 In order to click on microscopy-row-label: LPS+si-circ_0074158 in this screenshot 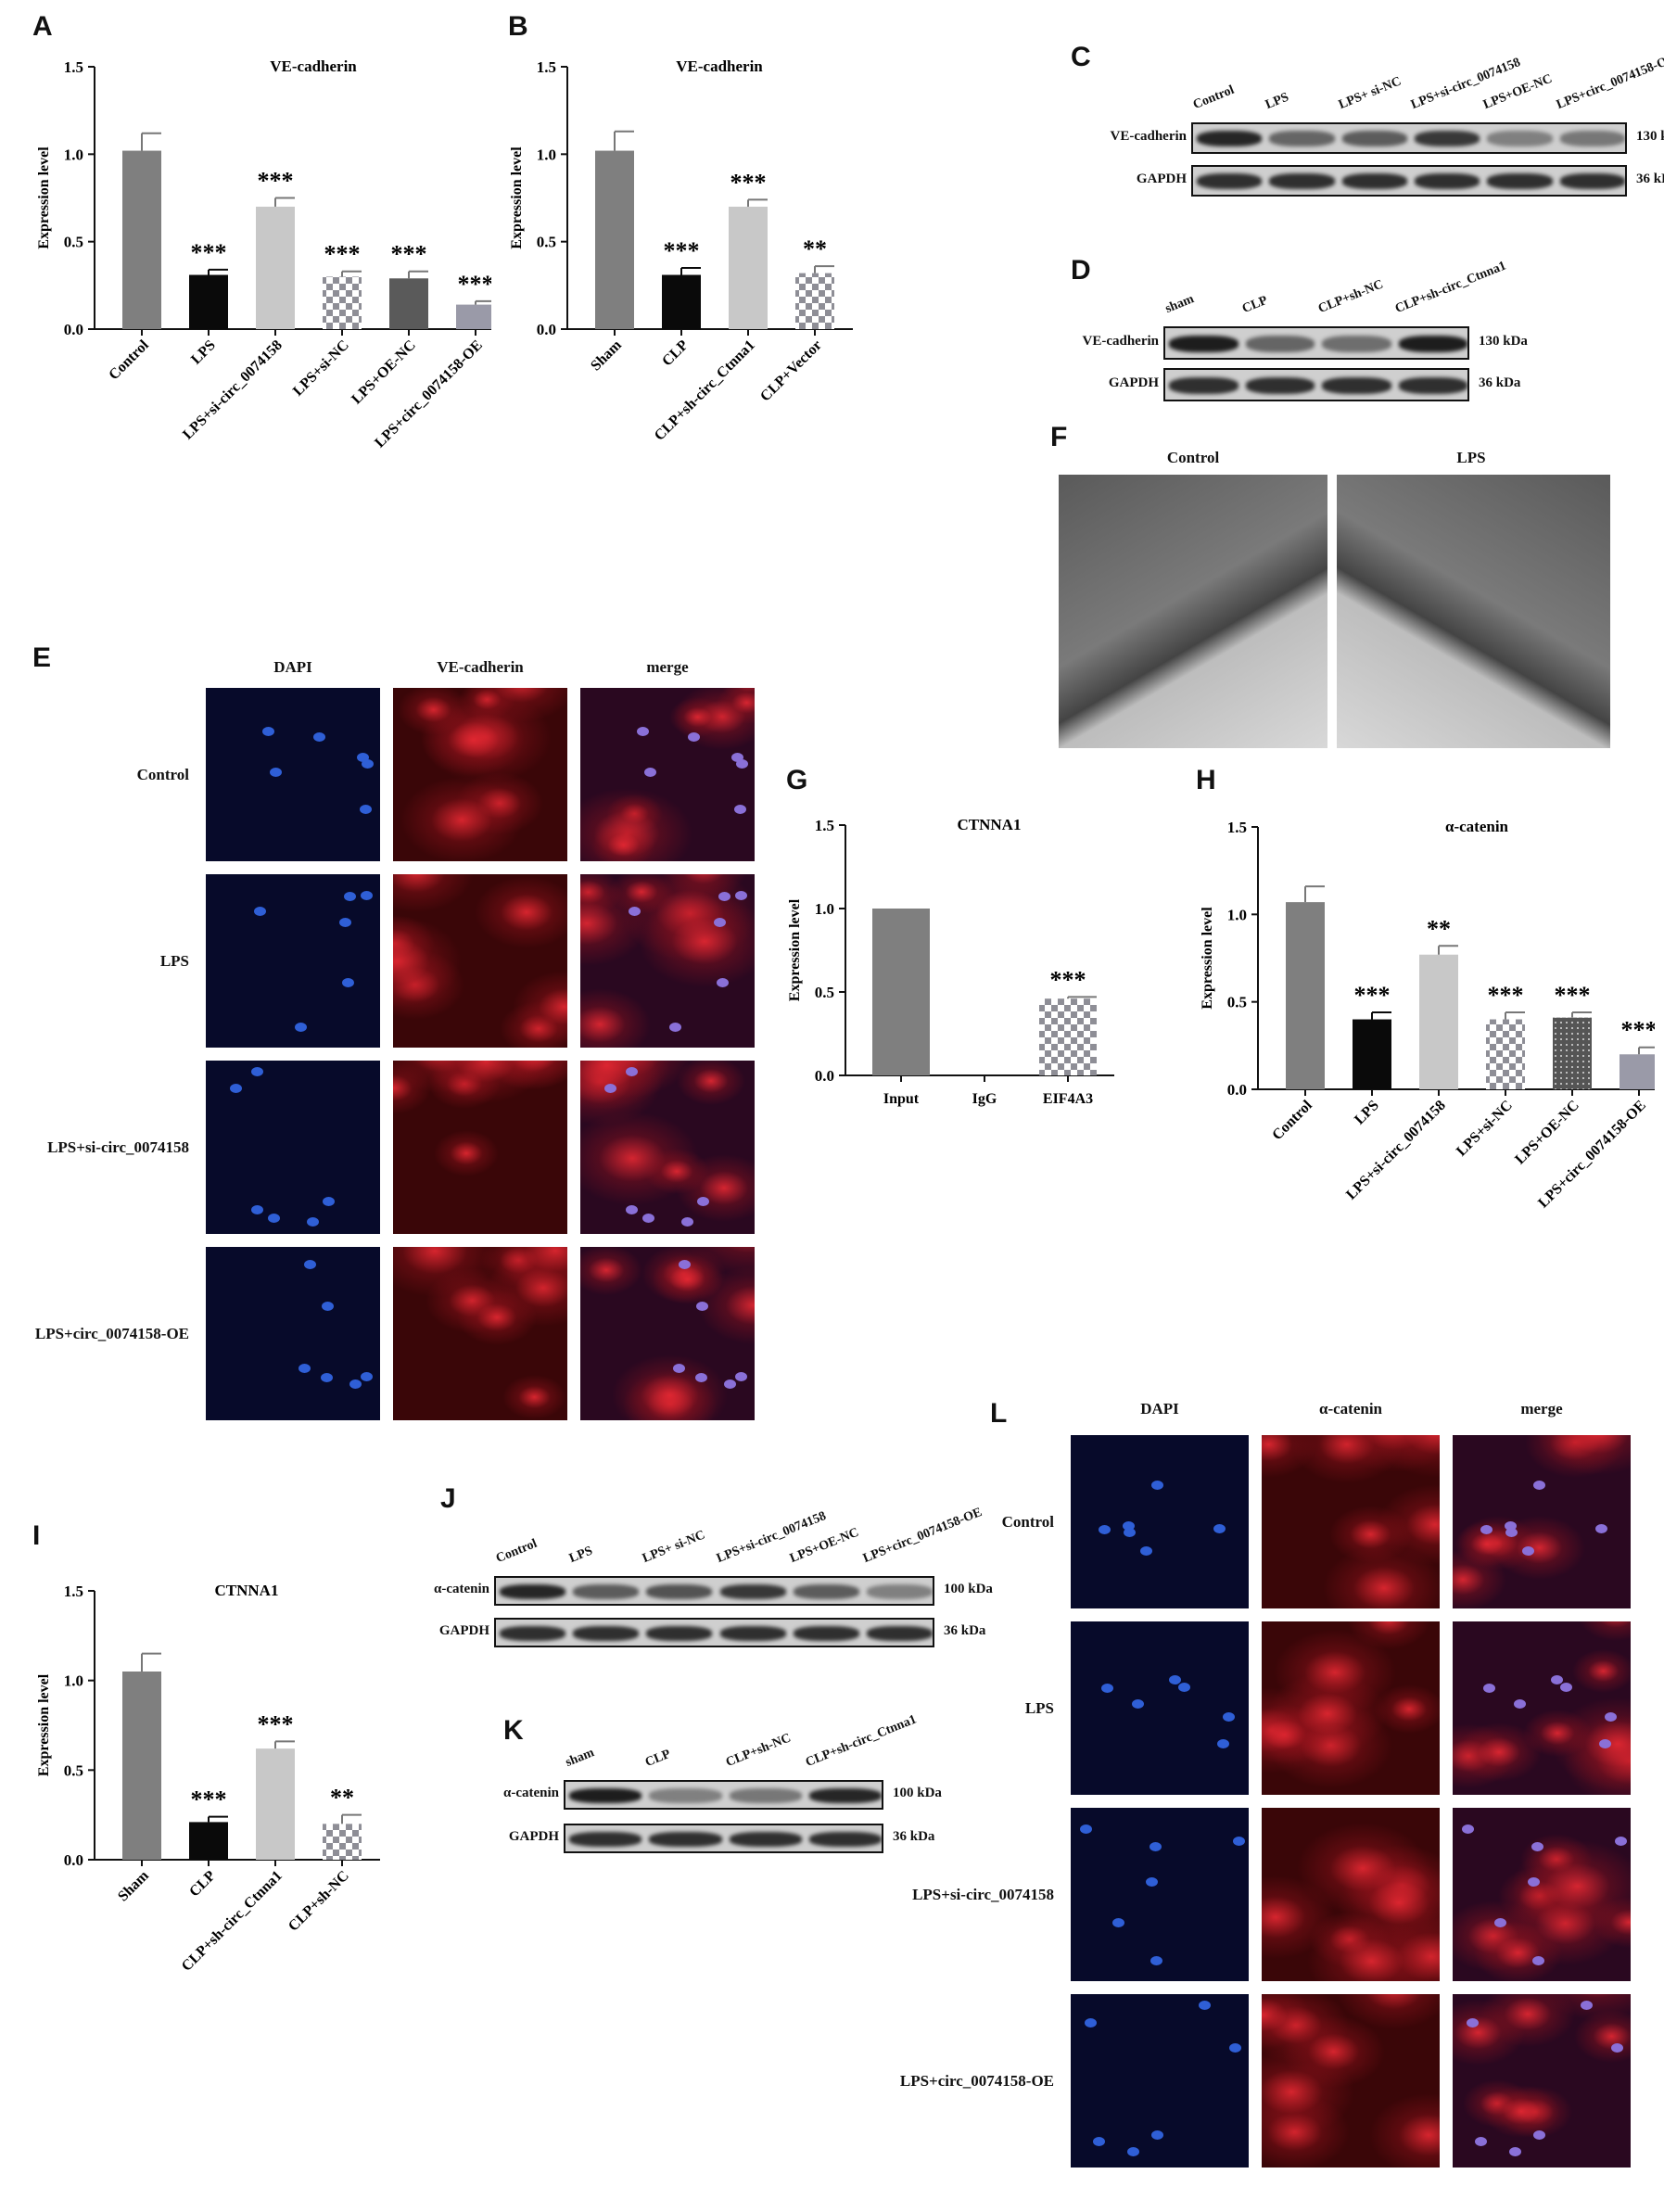, I will do `click(118, 1147)`.